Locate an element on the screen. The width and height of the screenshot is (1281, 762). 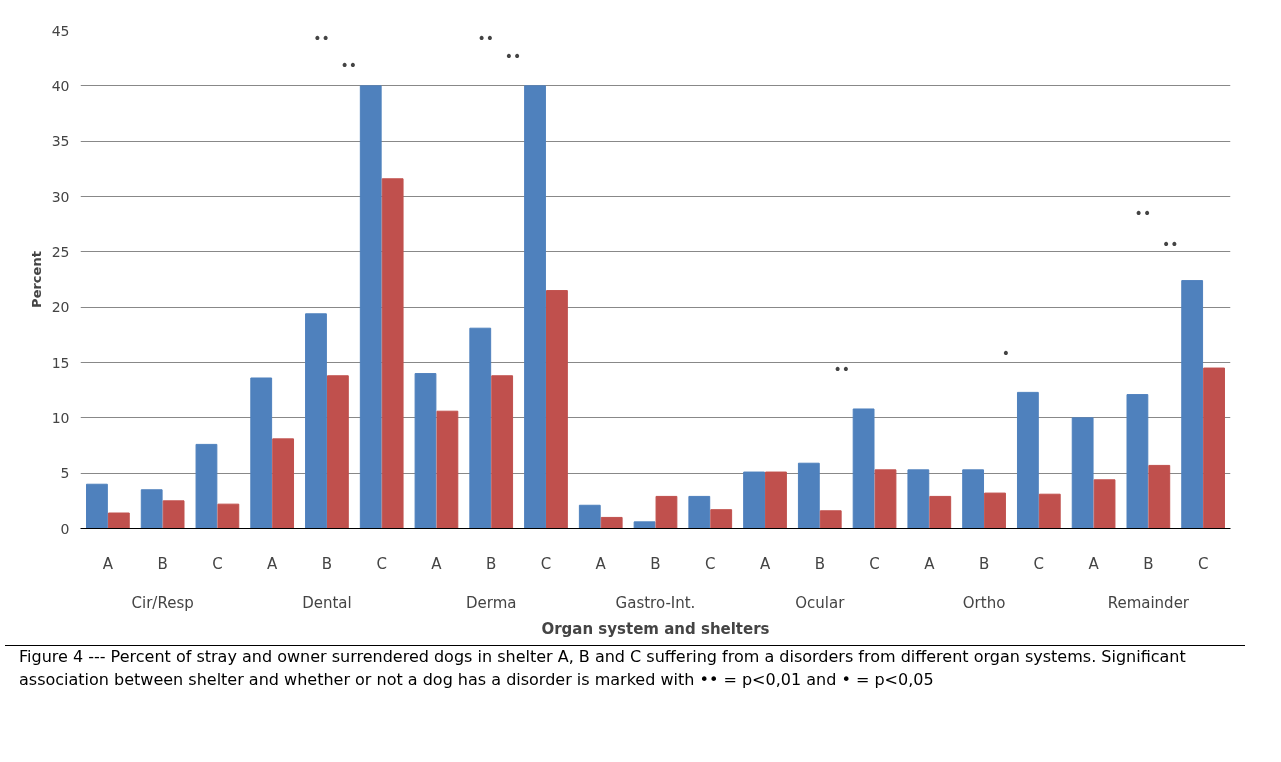
text: Derma is located at coordinates (491, 602).